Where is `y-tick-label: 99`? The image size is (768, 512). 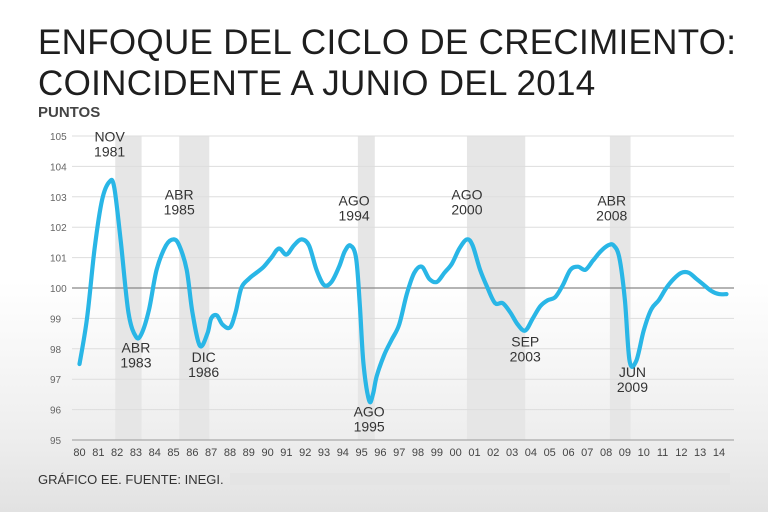 y-tick-label: 99 is located at coordinates (56, 319).